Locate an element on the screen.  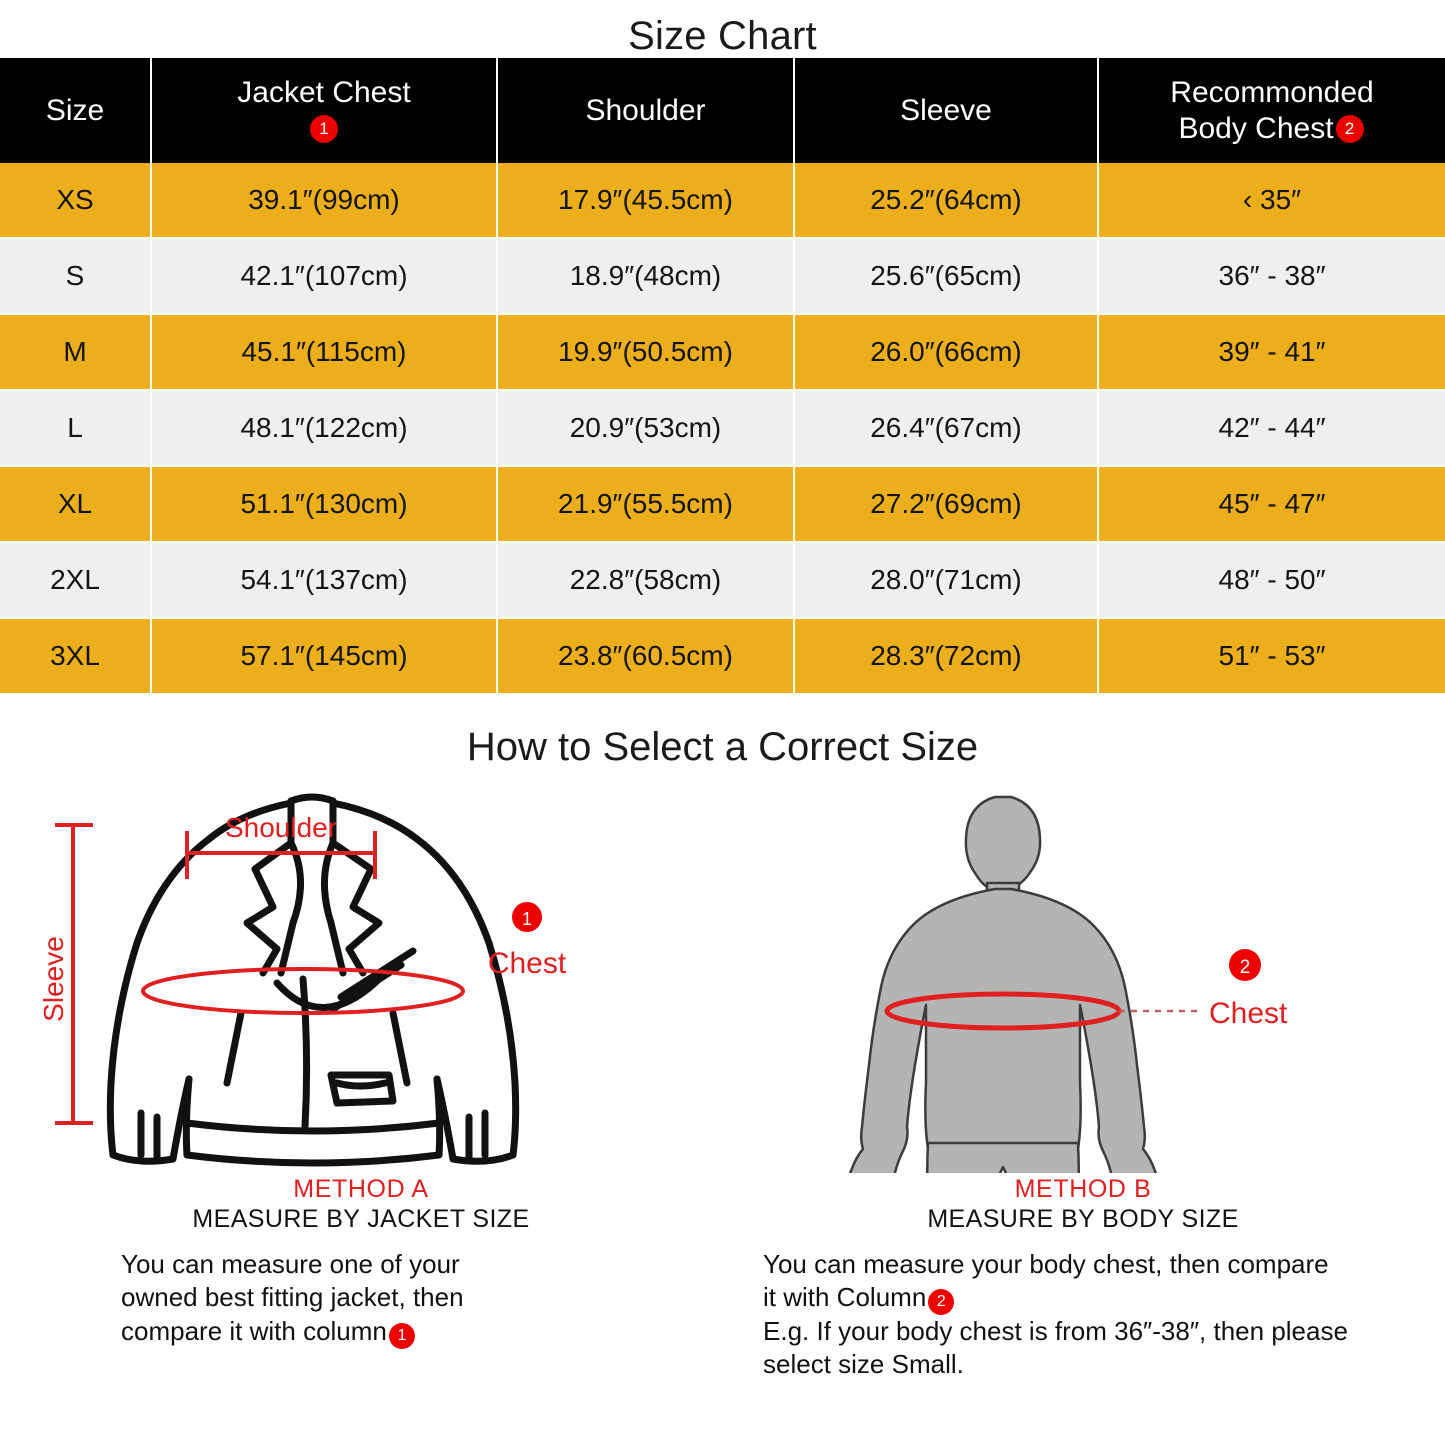
cell-jacket-chest: 51.1″(130cm) is located at coordinates (324, 504).